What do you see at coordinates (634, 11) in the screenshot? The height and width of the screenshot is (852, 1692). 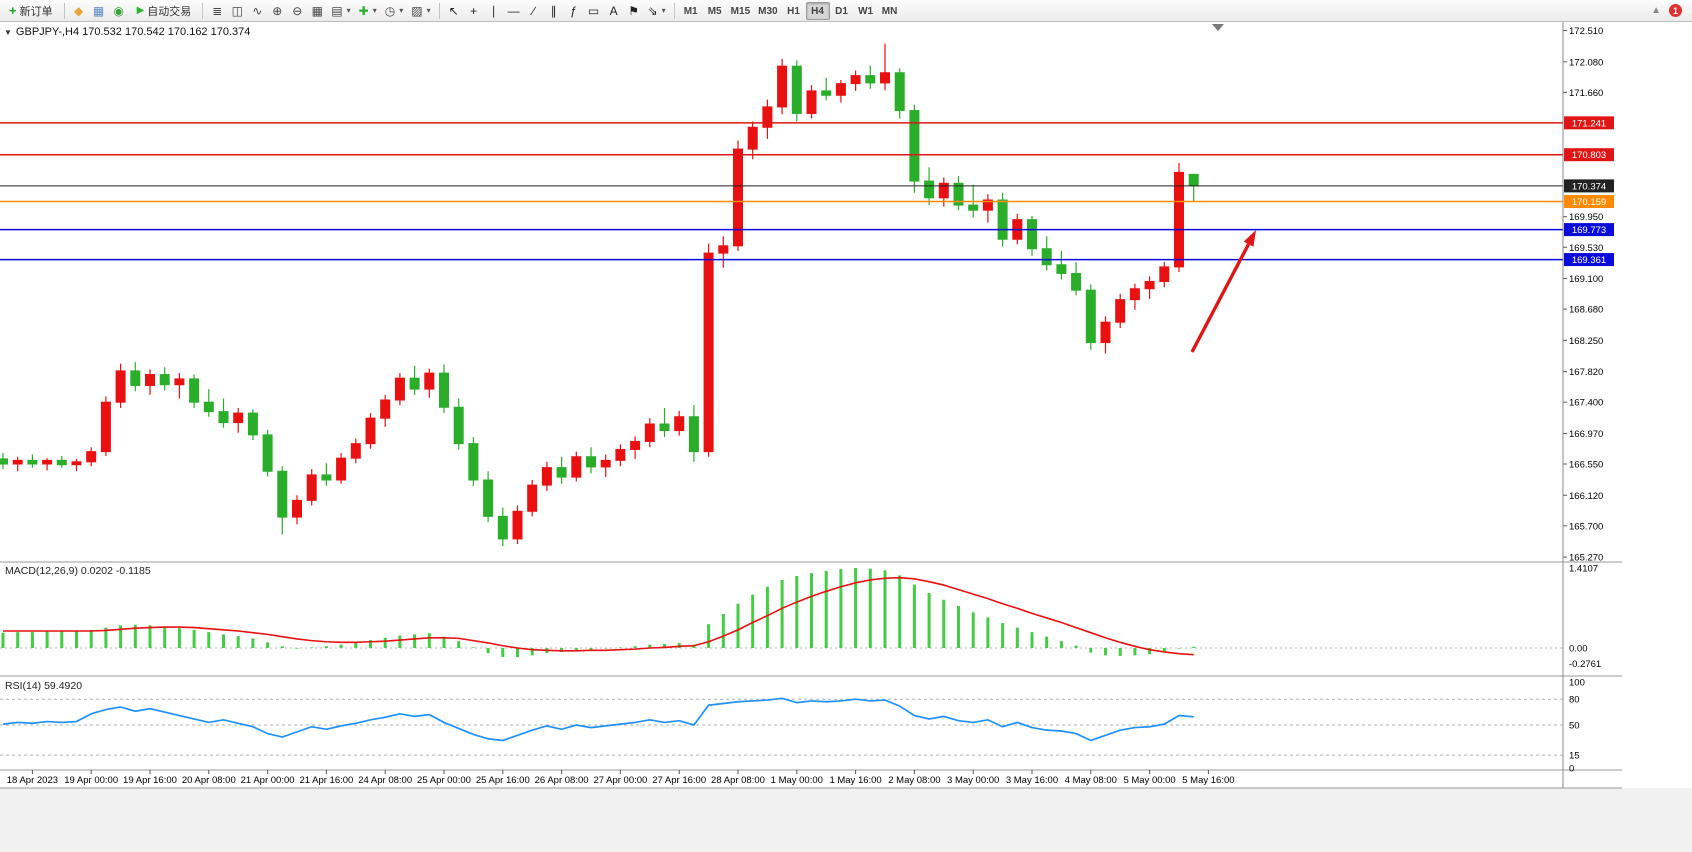 I see `label-button: ⚑` at bounding box center [634, 11].